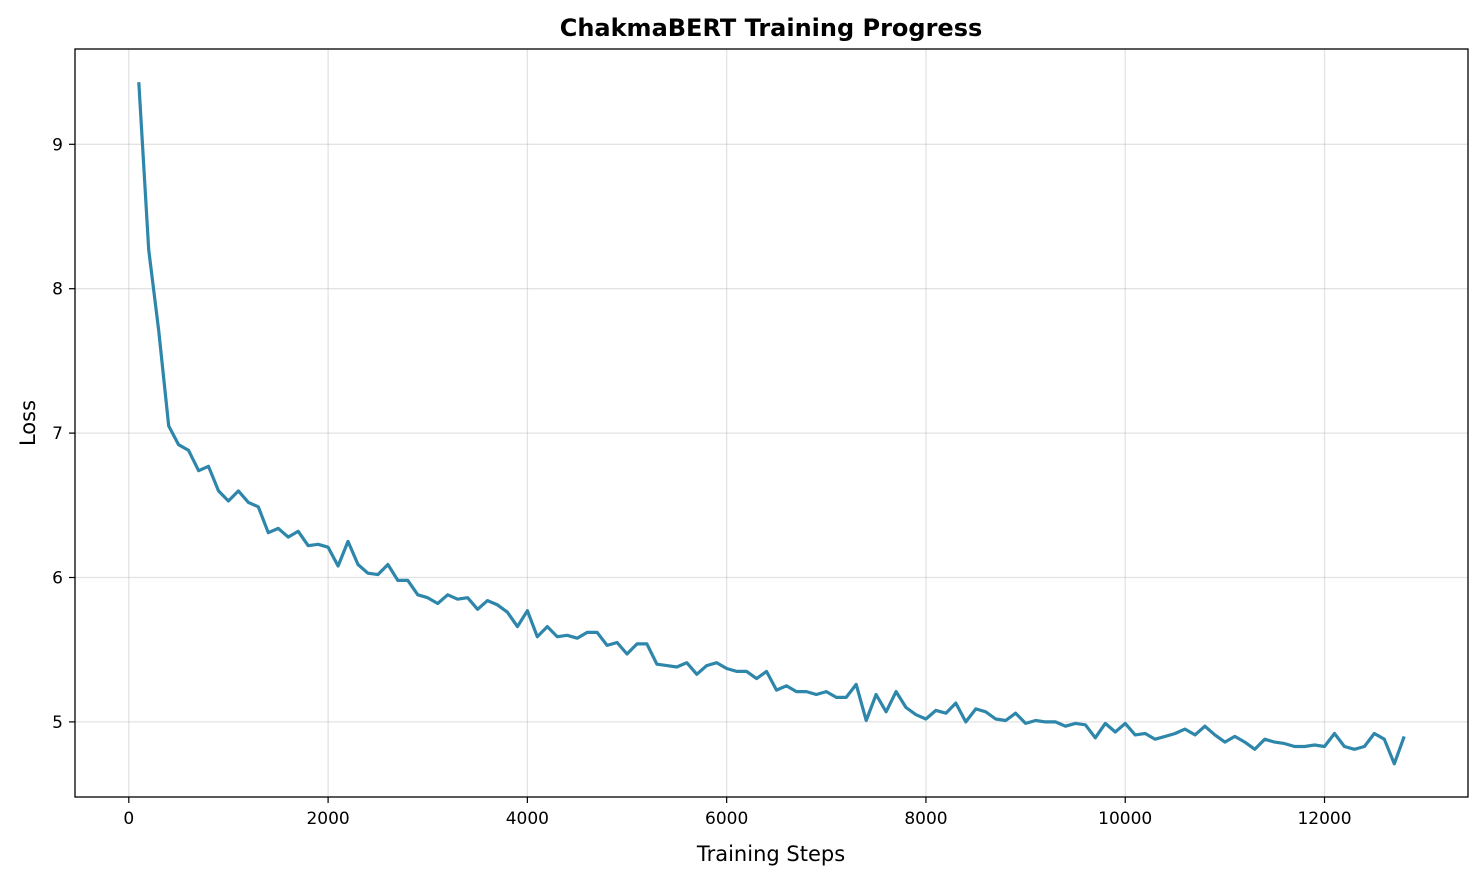 This screenshot has height=884, width=1482. I want to click on x-tick-label: 8000, so click(925, 819).